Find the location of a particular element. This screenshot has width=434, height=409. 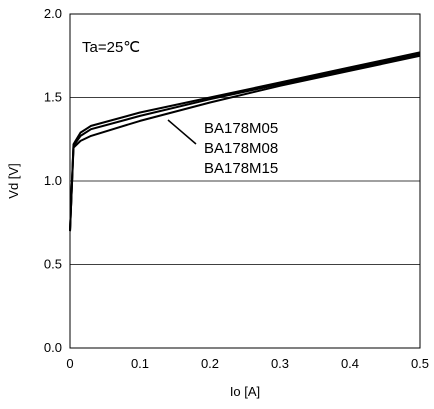

y-tick-label: 0.5 is located at coordinates (53, 264).